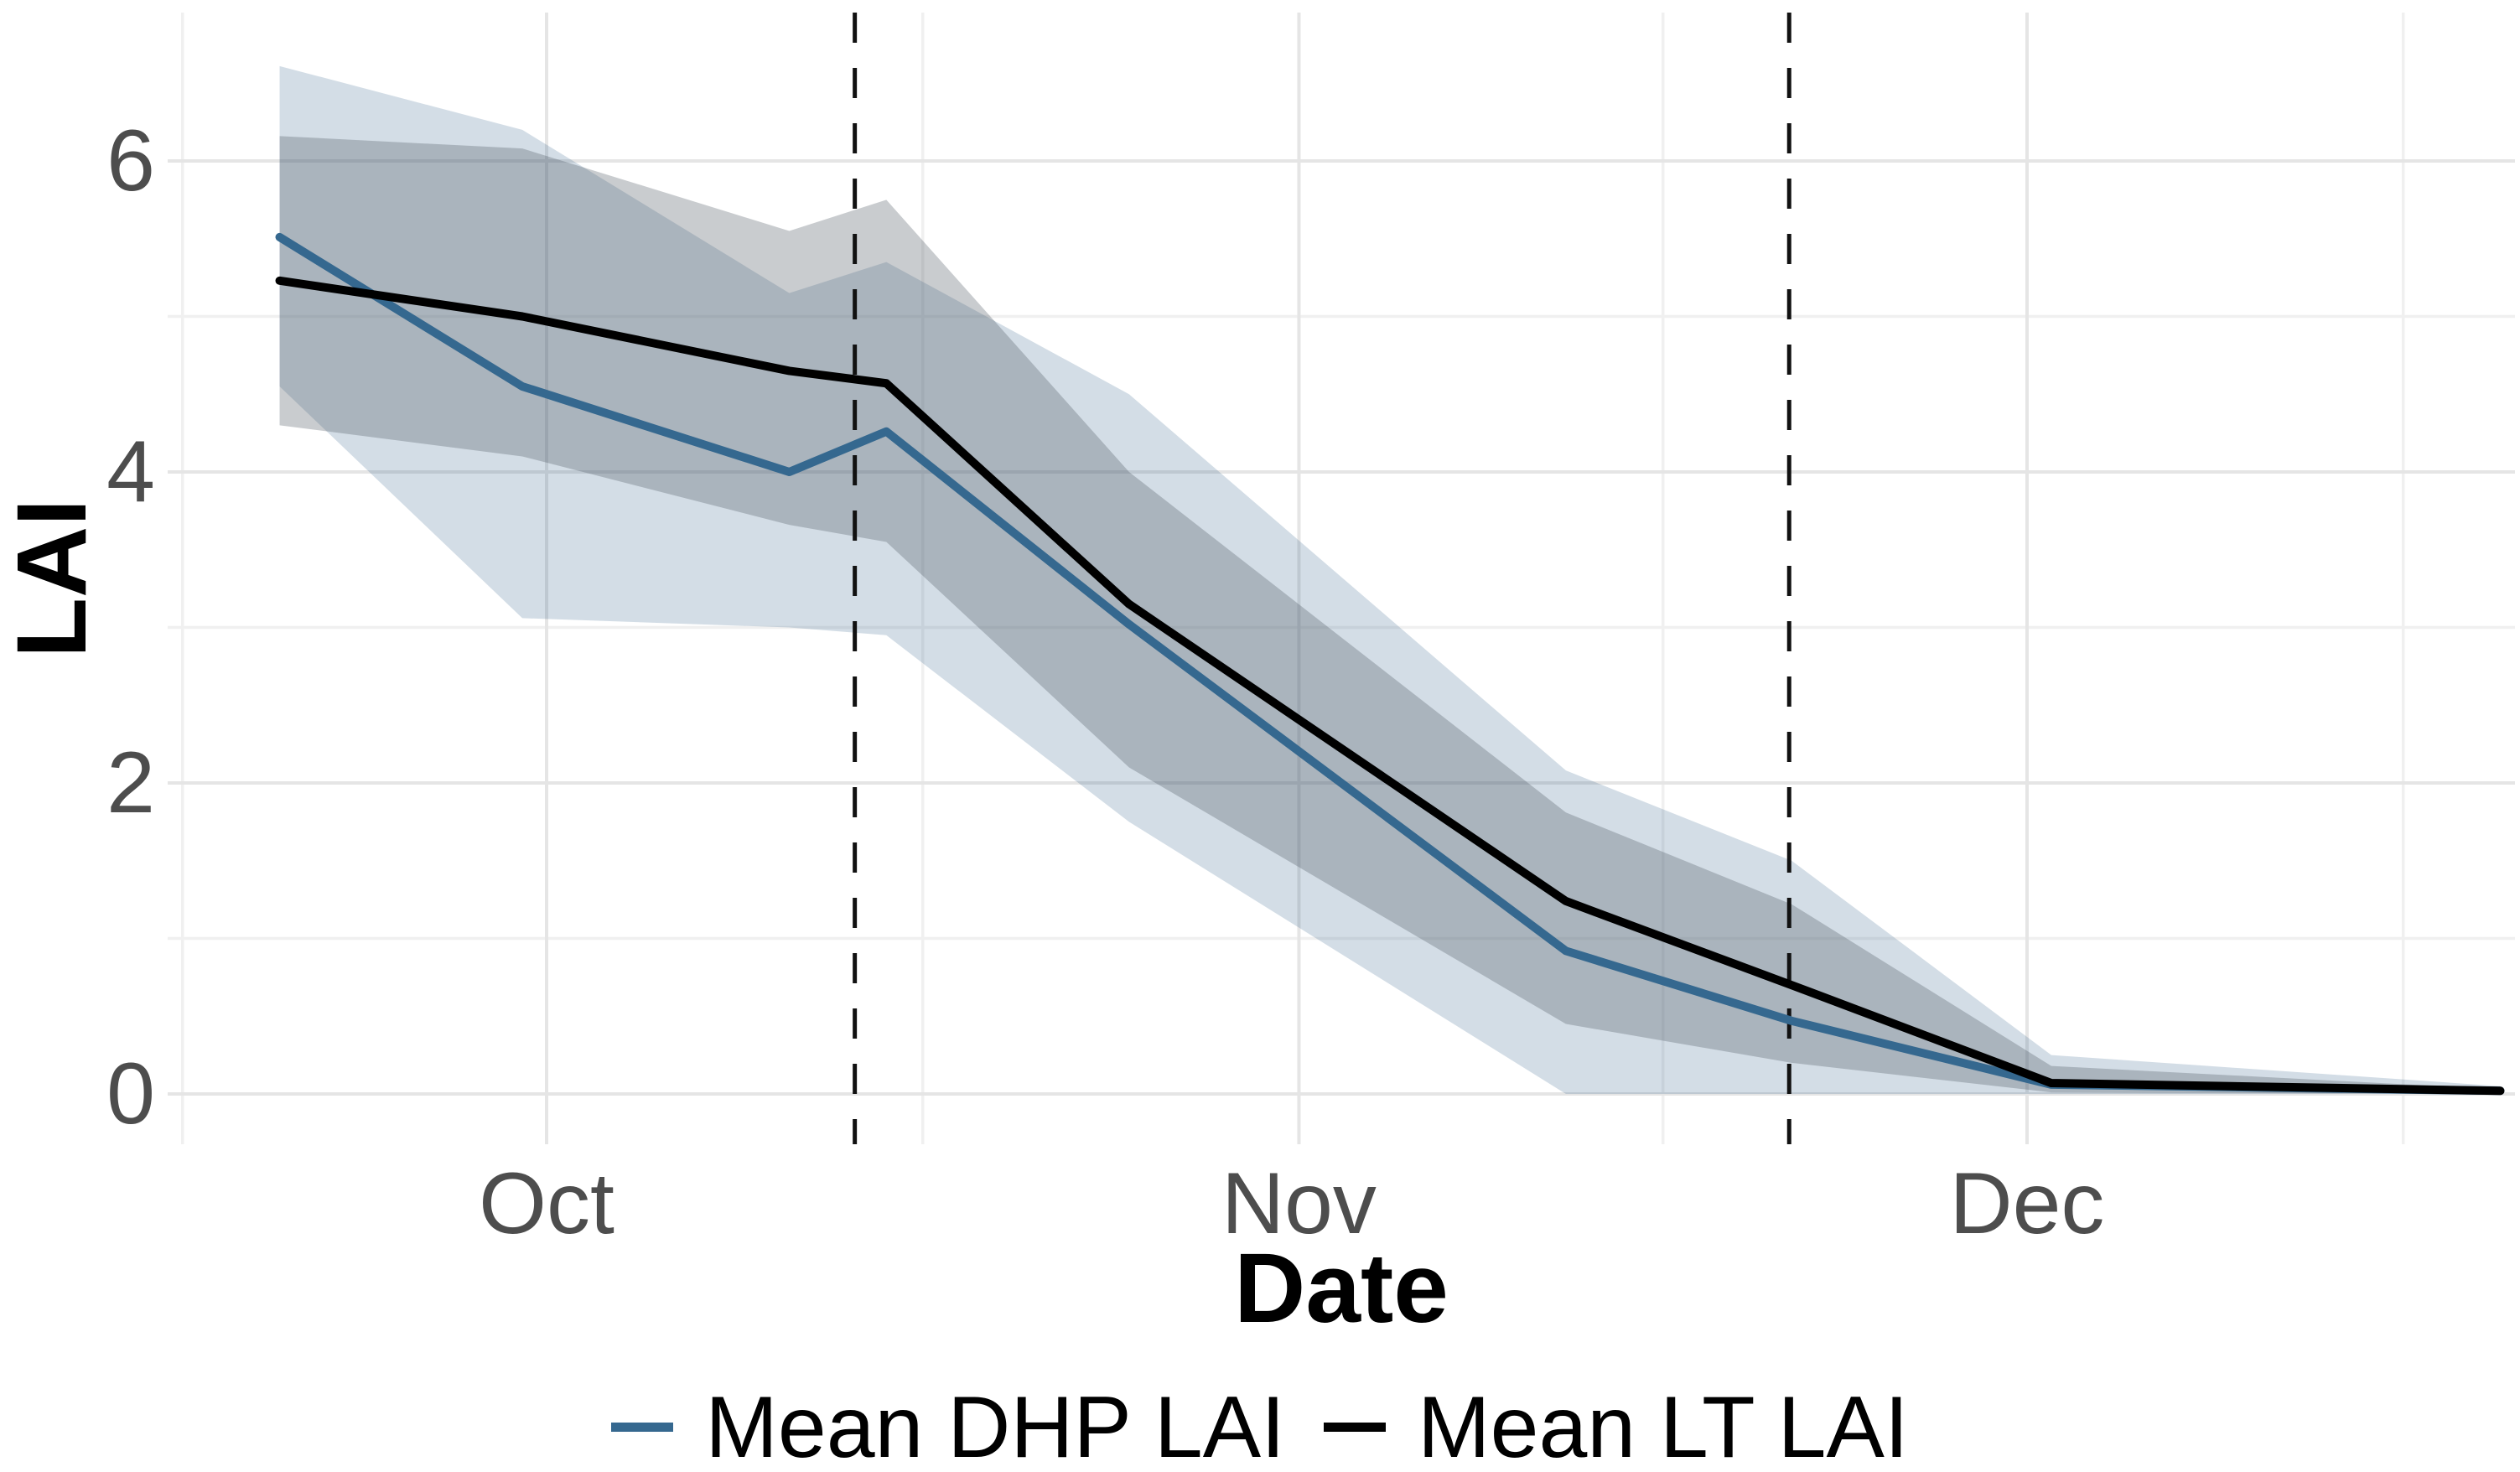  Describe the element at coordinates (546, 1203) in the screenshot. I see `x-tick-label: Oct` at that location.